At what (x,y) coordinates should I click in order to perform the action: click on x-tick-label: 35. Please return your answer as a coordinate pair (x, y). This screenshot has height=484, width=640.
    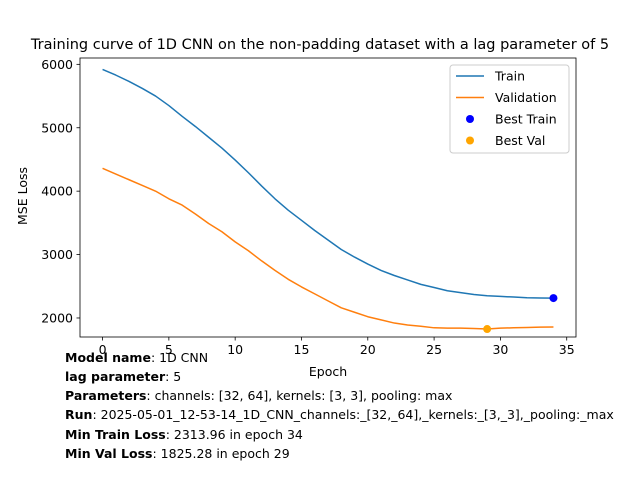
    Looking at the image, I should click on (567, 349).